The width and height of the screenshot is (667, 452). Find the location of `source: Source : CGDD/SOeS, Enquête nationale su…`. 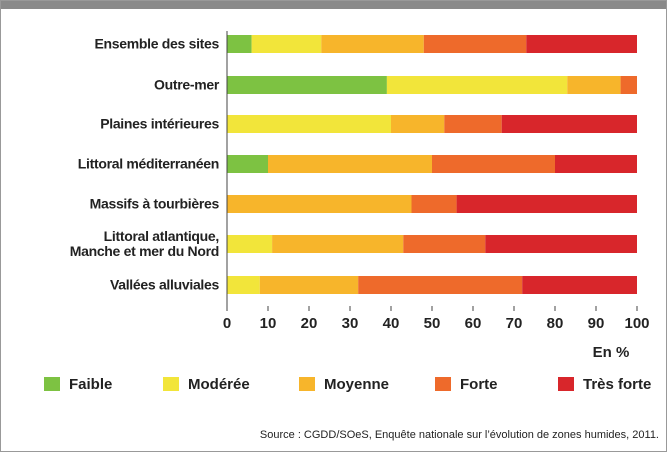

source: Source : CGDD/SOeS, Enquête nationale su… is located at coordinates (459, 435).